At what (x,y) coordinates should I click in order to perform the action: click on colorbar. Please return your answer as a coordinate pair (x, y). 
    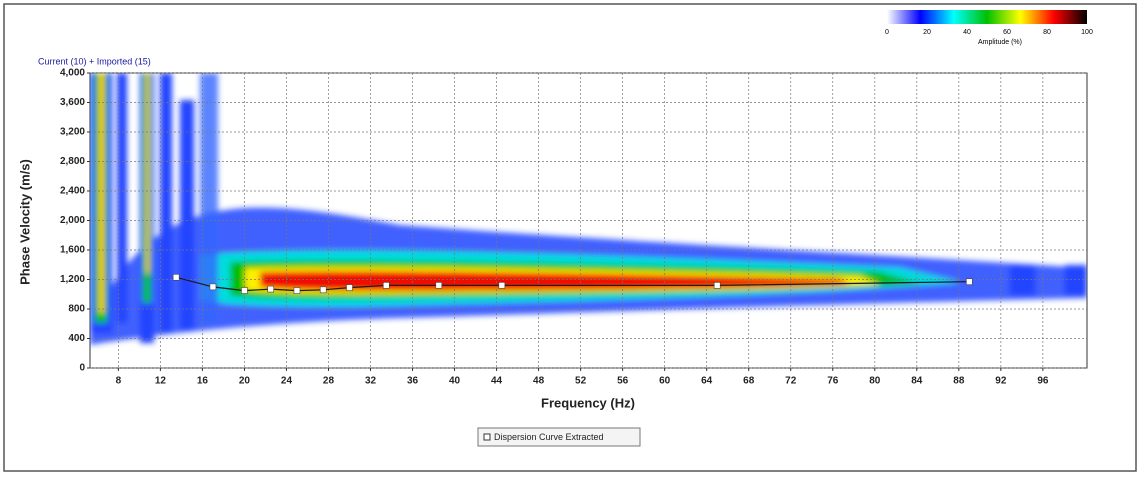
    Looking at the image, I should click on (987, 17).